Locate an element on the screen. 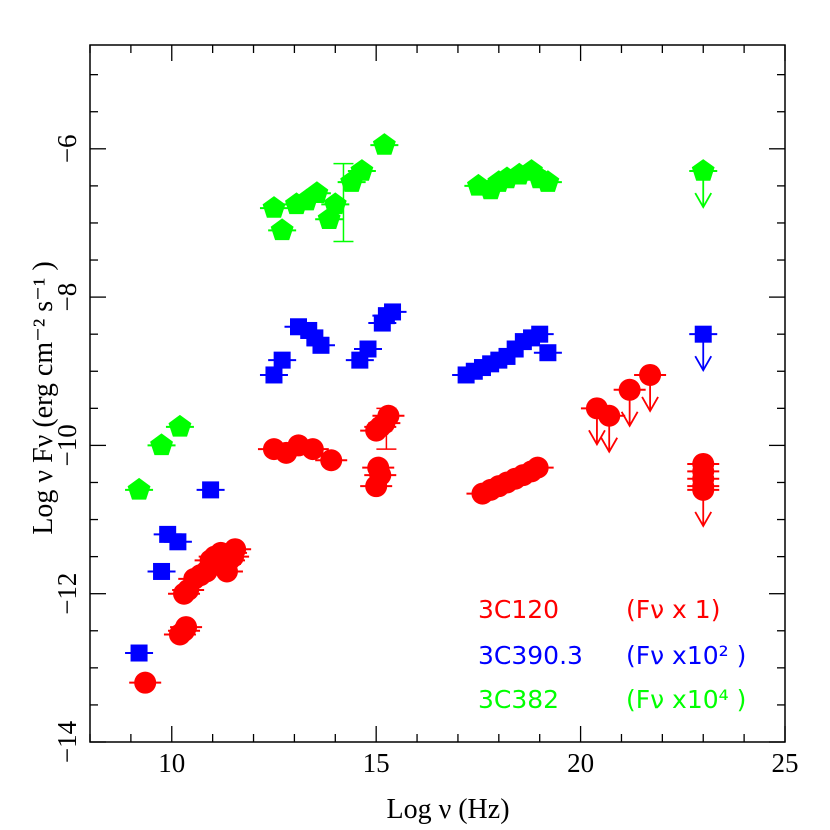  y-axis-title: Log ν Fν (erg cm⁻² s⁻¹ ) is located at coordinates (43, 397).